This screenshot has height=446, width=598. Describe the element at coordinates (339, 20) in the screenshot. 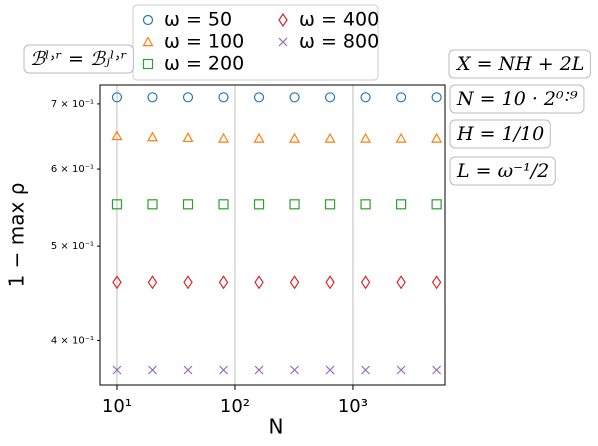

I see `legend-label: ω = 400` at that location.